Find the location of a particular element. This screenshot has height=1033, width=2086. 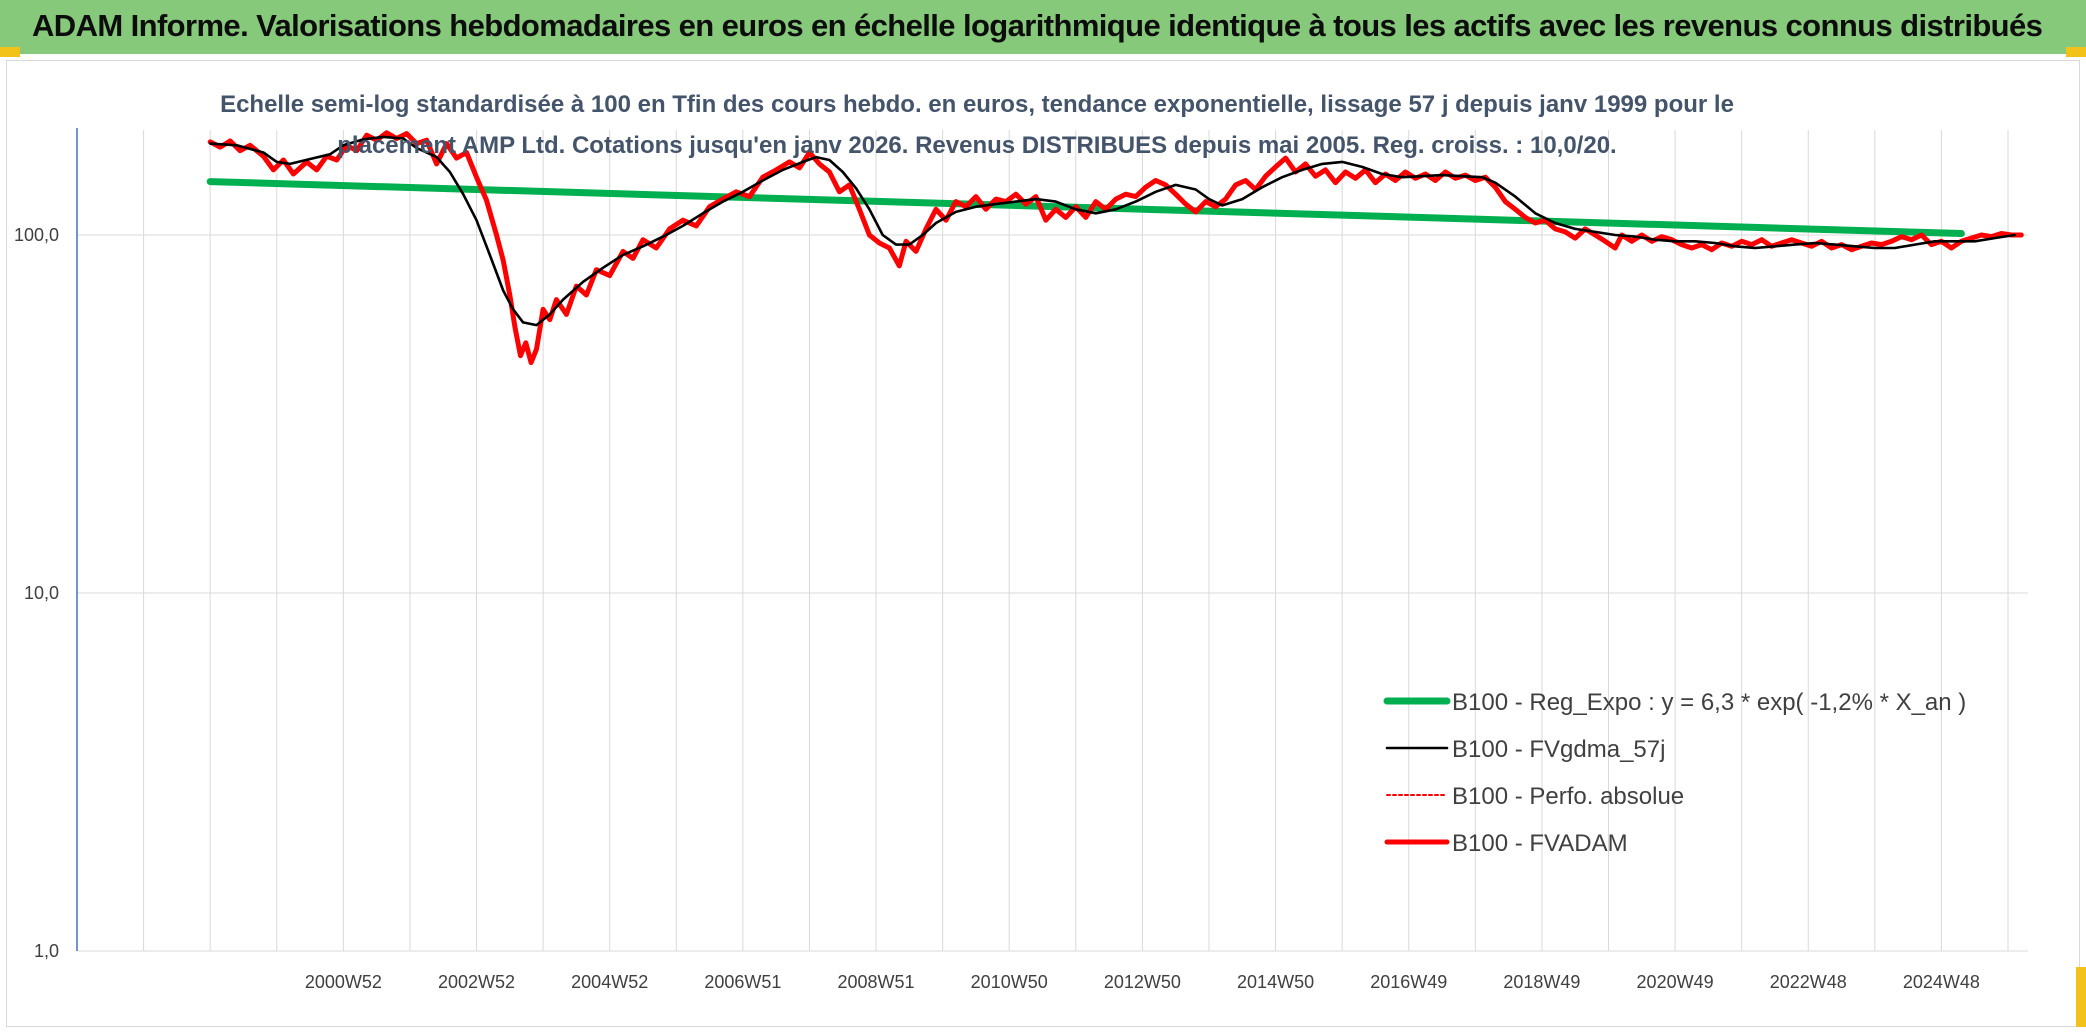

y-tick-label: 10,0 is located at coordinates (41, 593).